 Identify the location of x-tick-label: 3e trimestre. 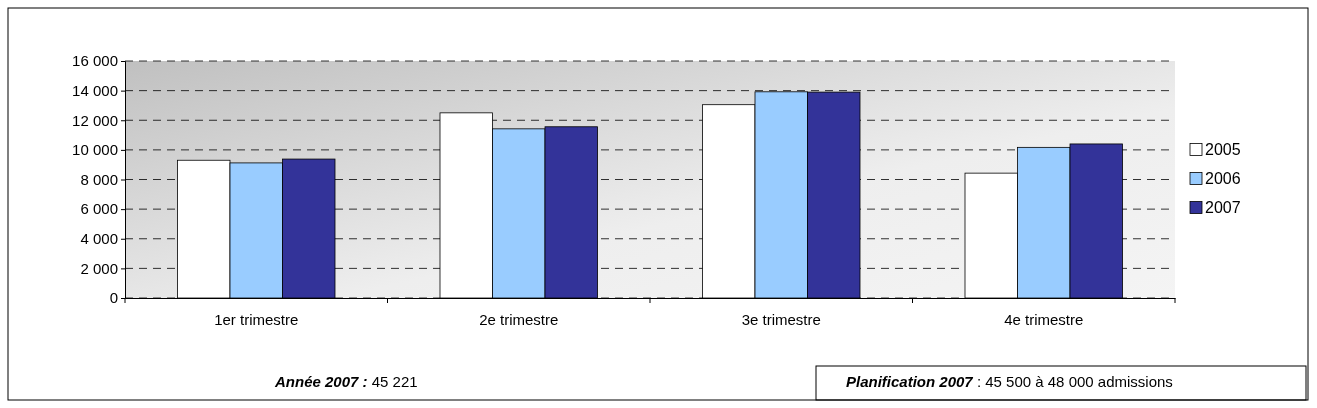
(781, 319).